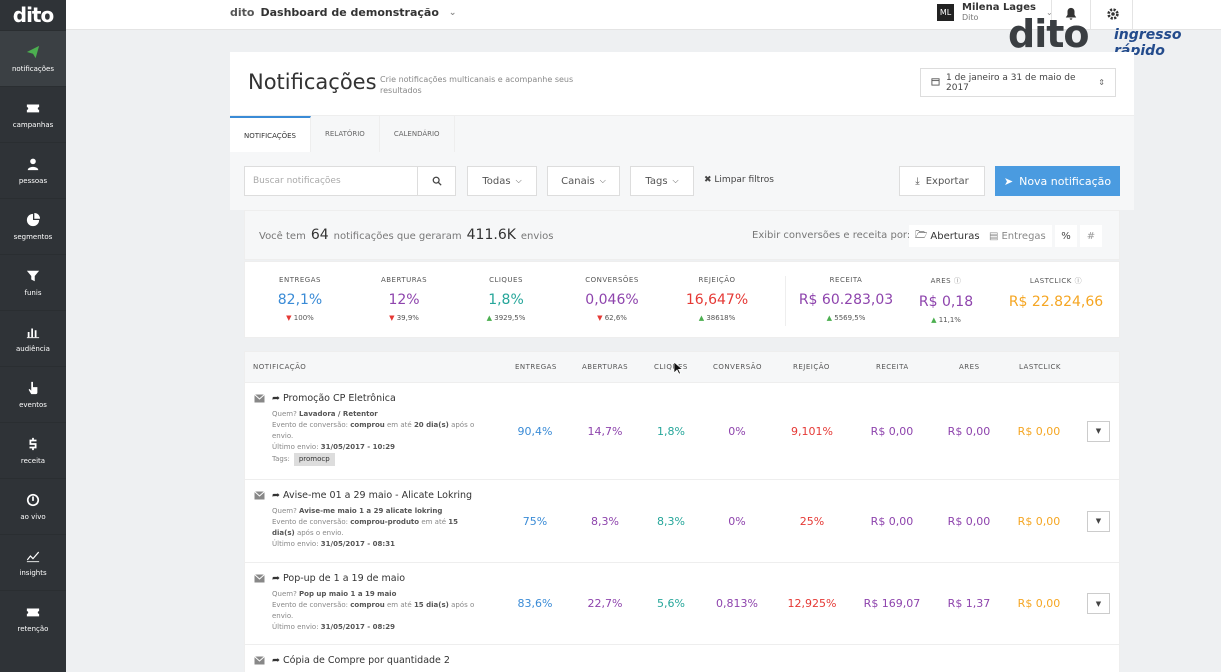 This screenshot has width=1221, height=672. What do you see at coordinates (671, 431) in the screenshot?
I see `table-cell: 1,8%` at bounding box center [671, 431].